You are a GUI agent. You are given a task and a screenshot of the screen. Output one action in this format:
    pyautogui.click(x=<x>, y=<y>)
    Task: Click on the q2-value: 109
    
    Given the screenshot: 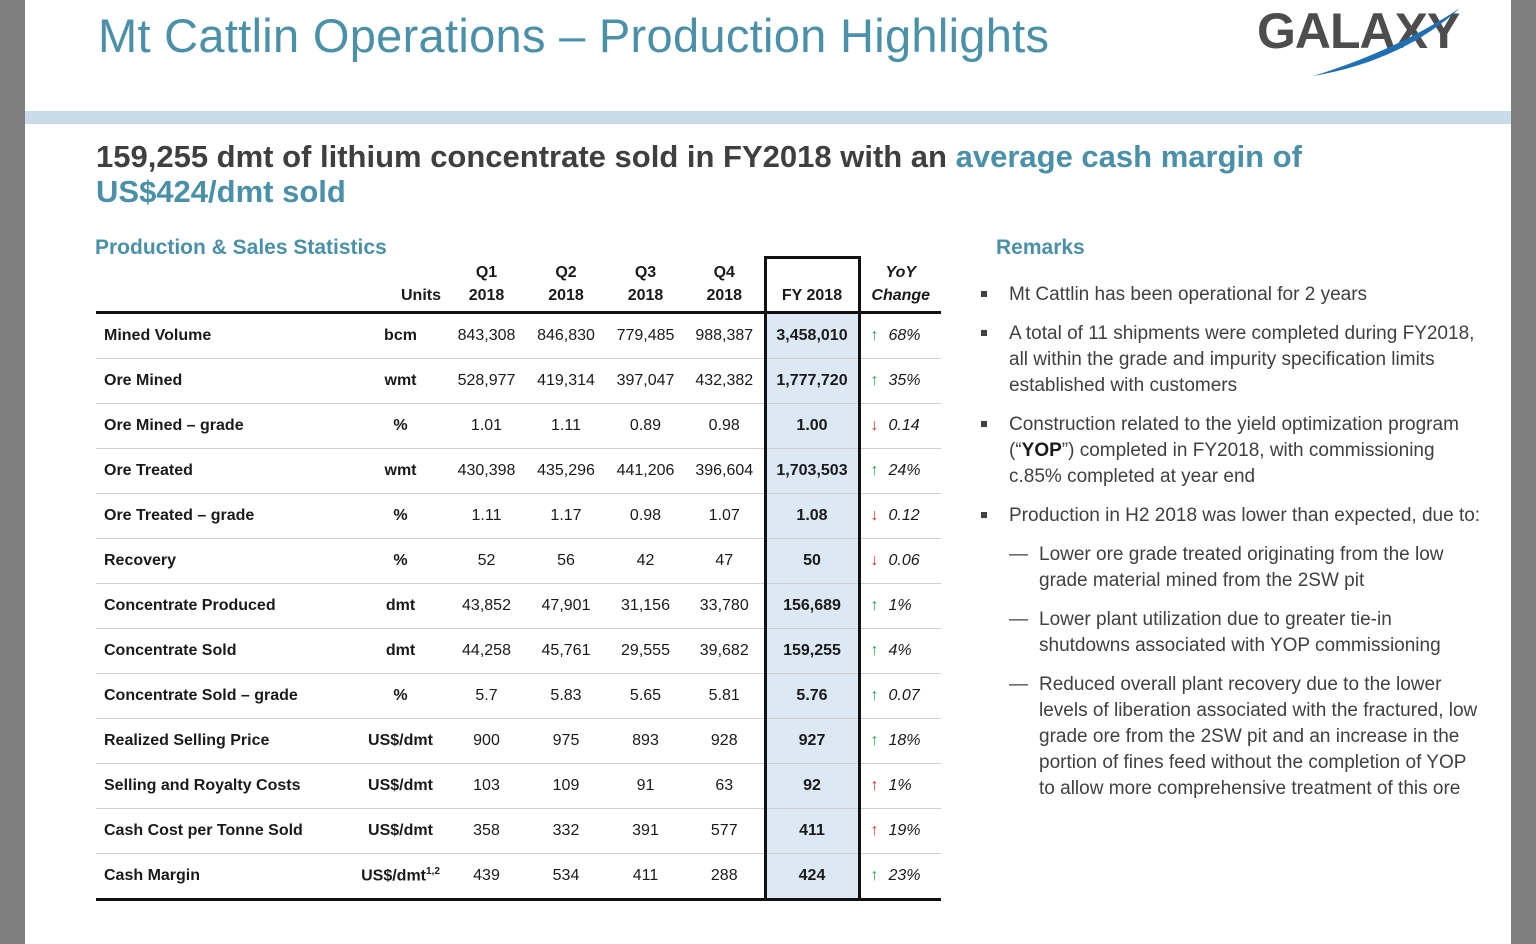 What is the action you would take?
    pyautogui.click(x=566, y=786)
    